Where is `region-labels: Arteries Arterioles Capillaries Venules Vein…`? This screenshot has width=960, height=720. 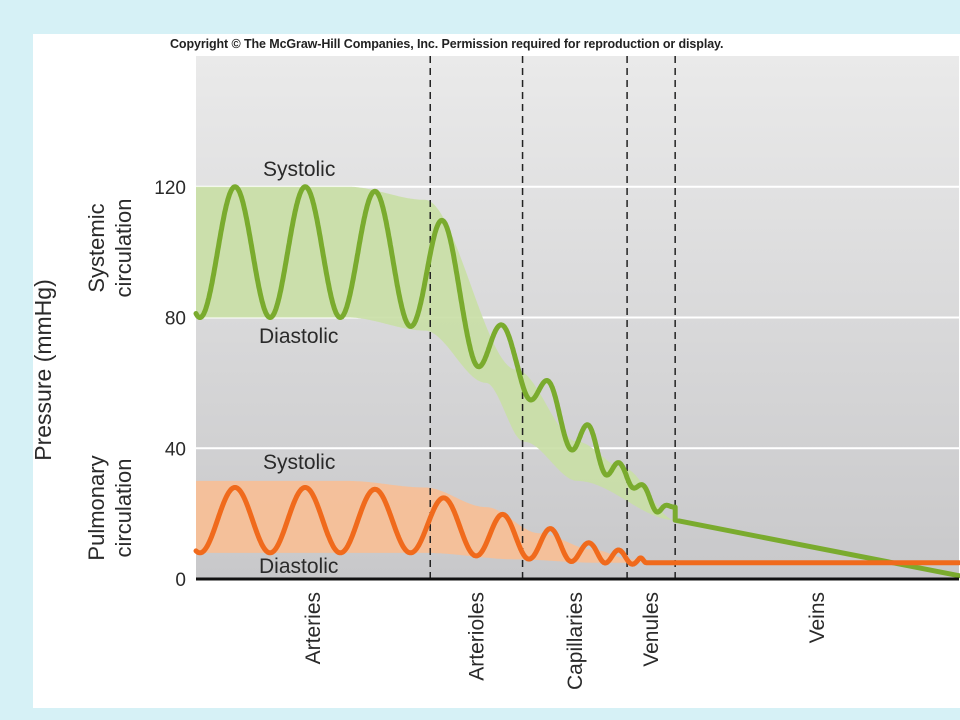
region-labels: Arteries Arterioles Capillaries Venules Vein… is located at coordinates (565, 641).